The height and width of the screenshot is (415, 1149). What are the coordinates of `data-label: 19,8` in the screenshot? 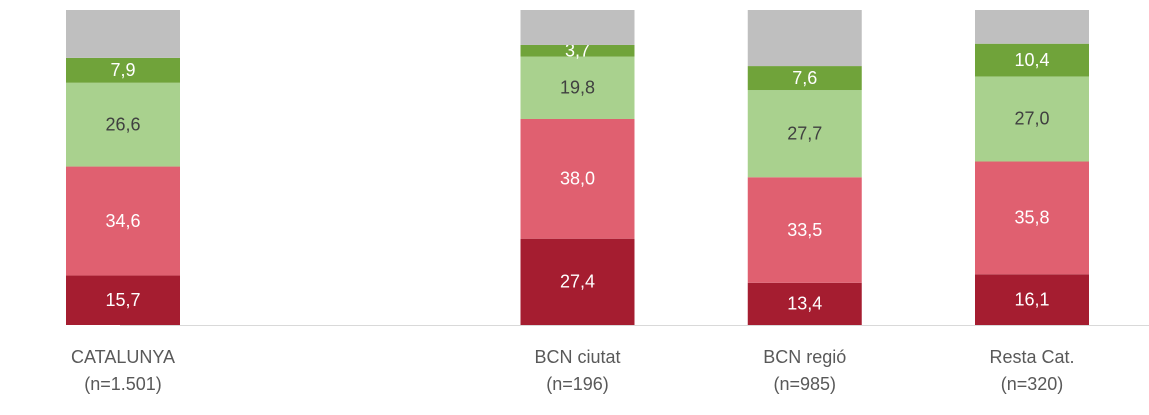 It's located at (577, 88).